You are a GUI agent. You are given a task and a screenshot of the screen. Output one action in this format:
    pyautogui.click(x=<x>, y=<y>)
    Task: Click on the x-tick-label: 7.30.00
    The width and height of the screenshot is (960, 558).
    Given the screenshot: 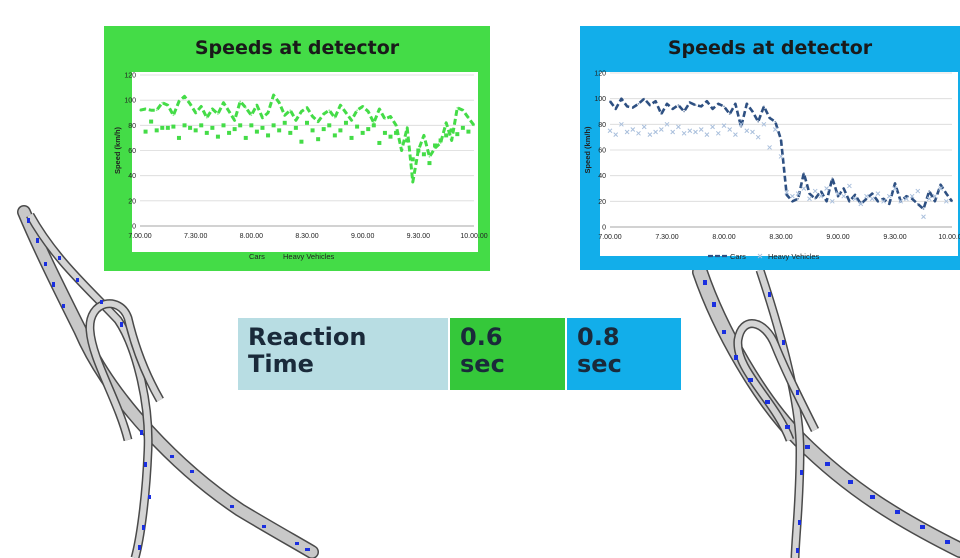 What is the action you would take?
    pyautogui.click(x=195, y=236)
    